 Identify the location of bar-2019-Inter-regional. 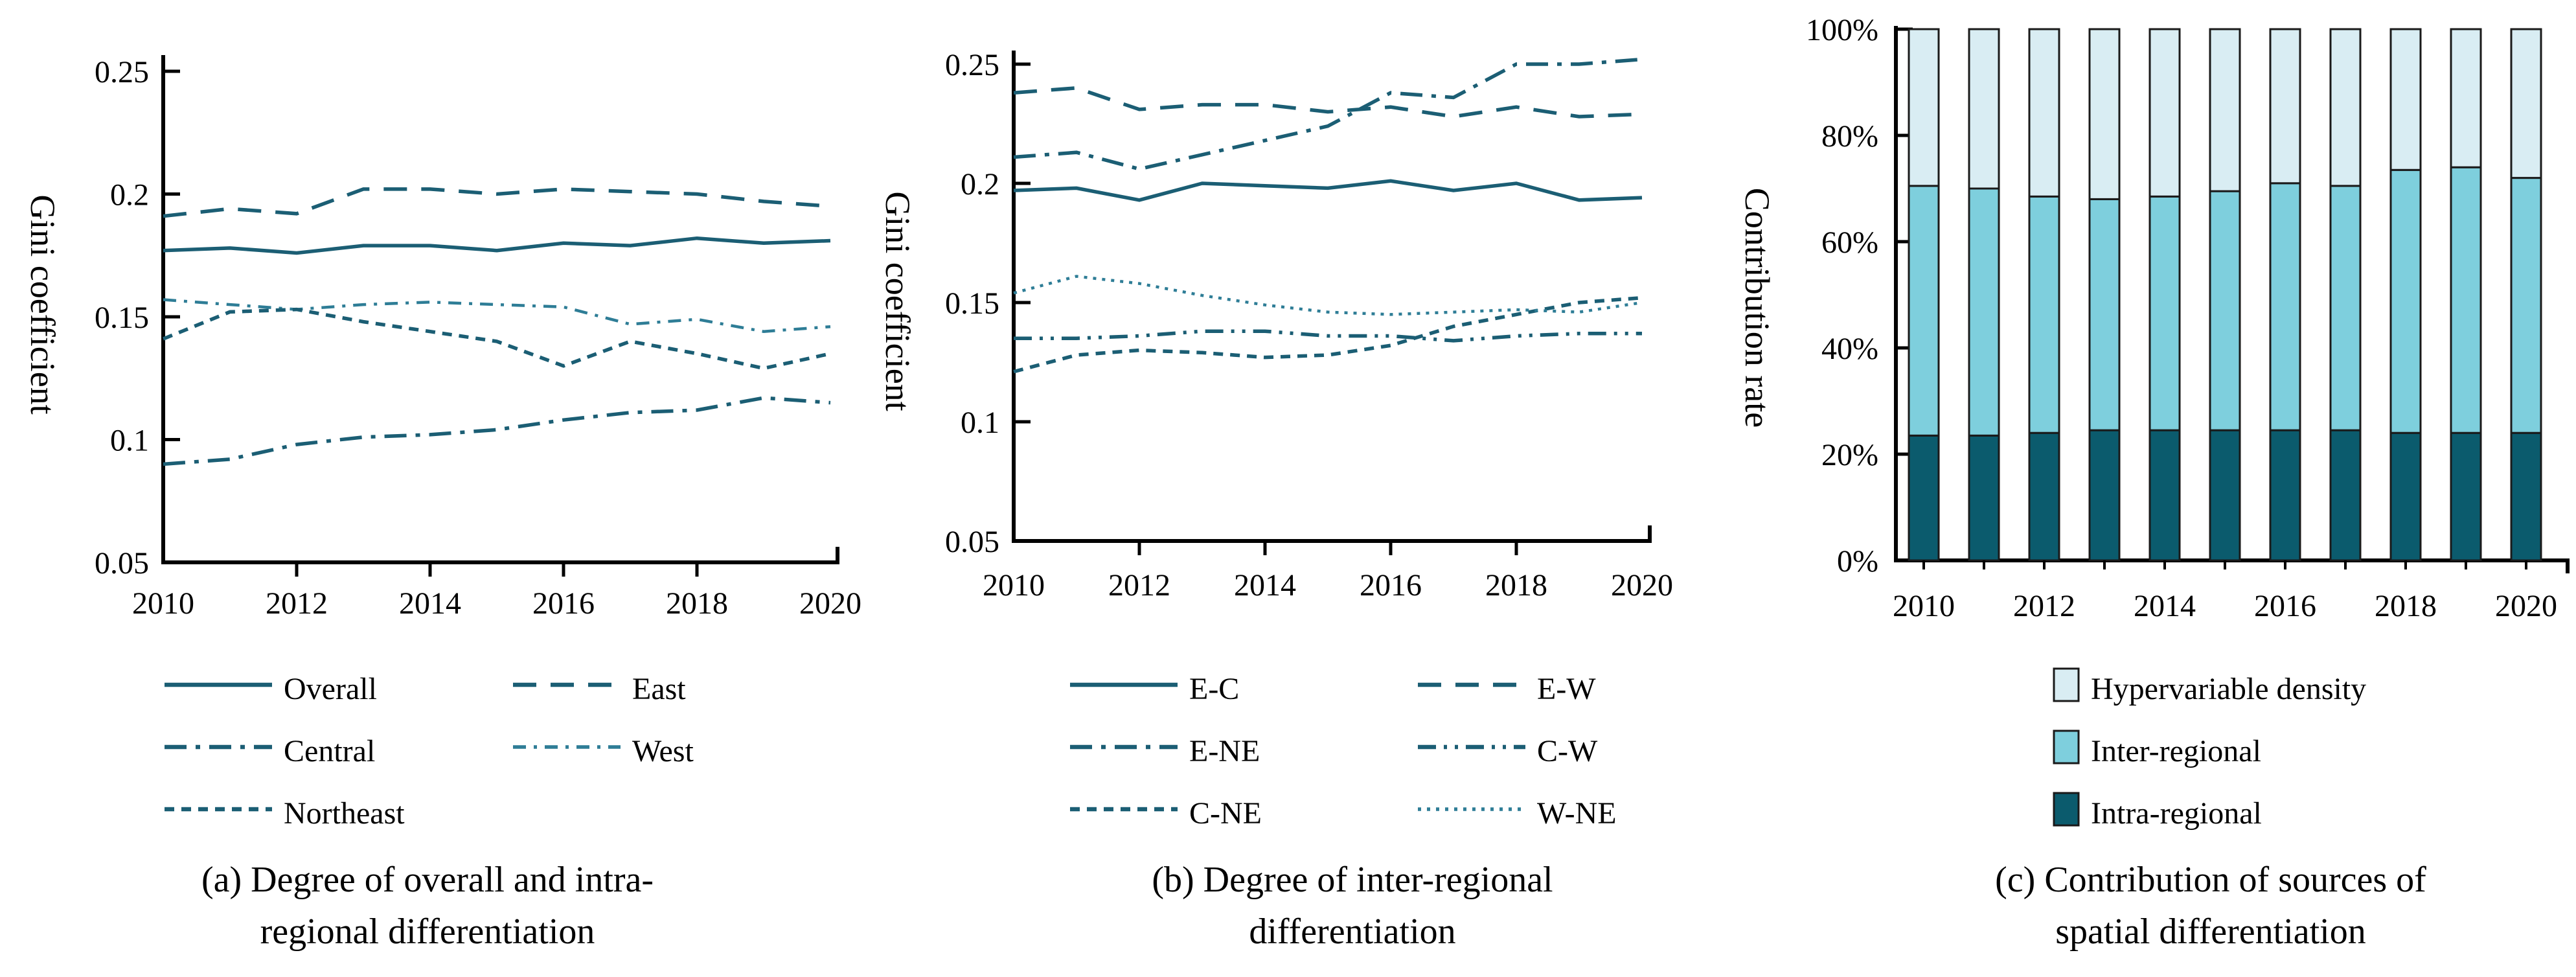
(2466, 300).